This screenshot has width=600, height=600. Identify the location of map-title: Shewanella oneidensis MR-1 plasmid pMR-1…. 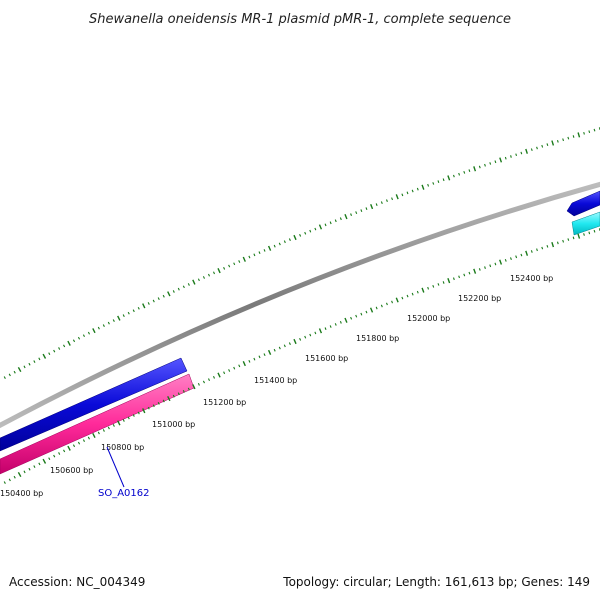
(300, 19).